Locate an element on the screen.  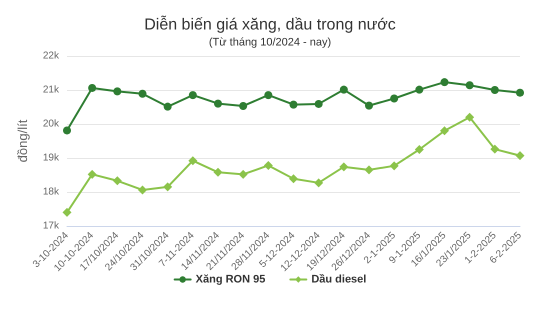
chart-subtitle: (Từ tháng 10/2024 - nay) is located at coordinates (270, 42).